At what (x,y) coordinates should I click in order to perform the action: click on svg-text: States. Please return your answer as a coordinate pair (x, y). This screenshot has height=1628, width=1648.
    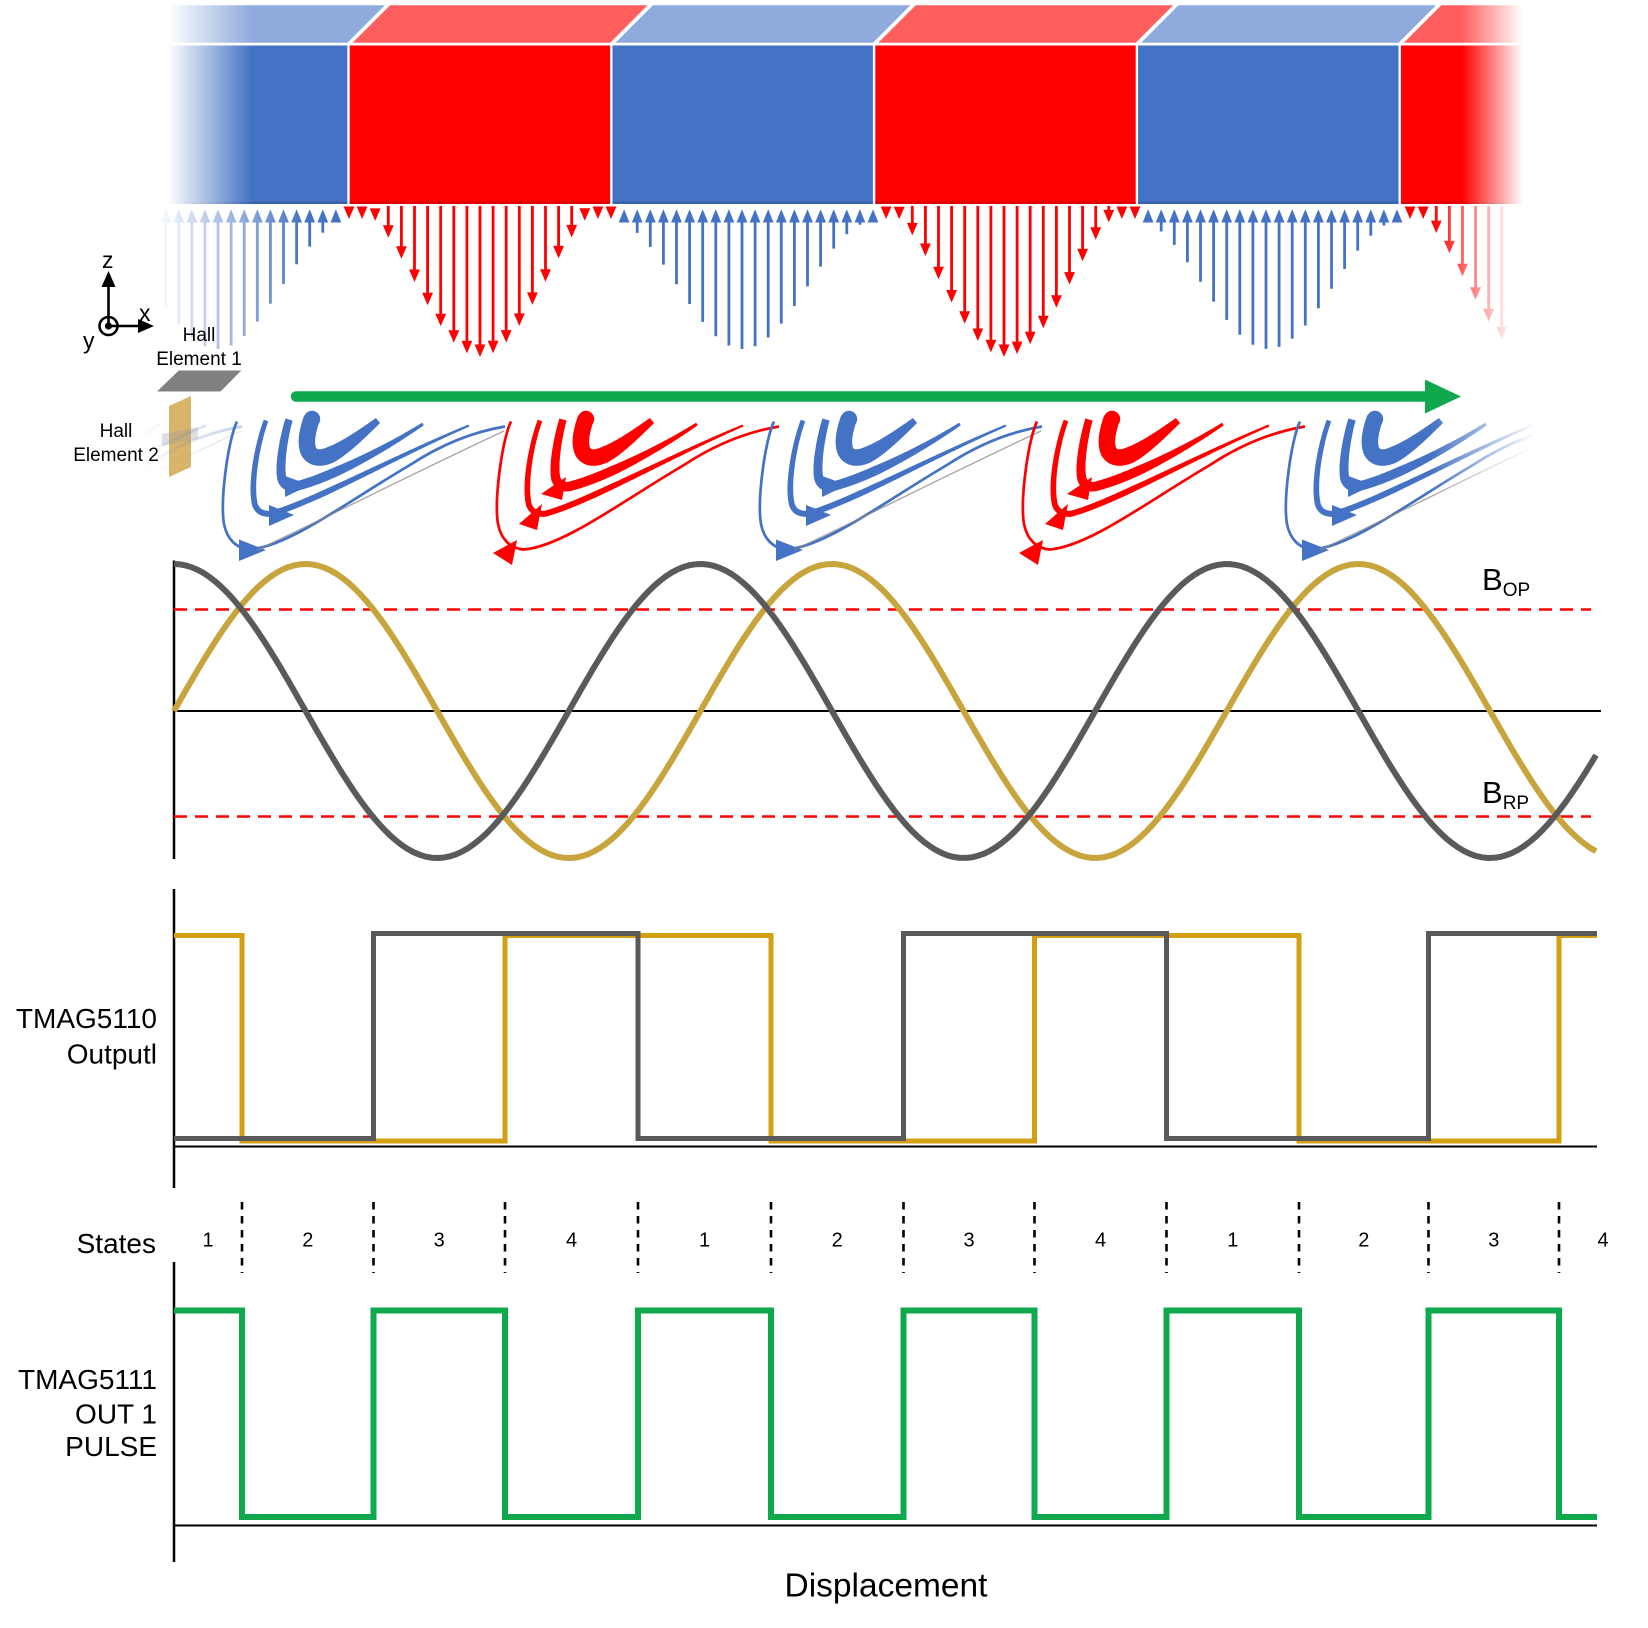
    Looking at the image, I should click on (116, 1243).